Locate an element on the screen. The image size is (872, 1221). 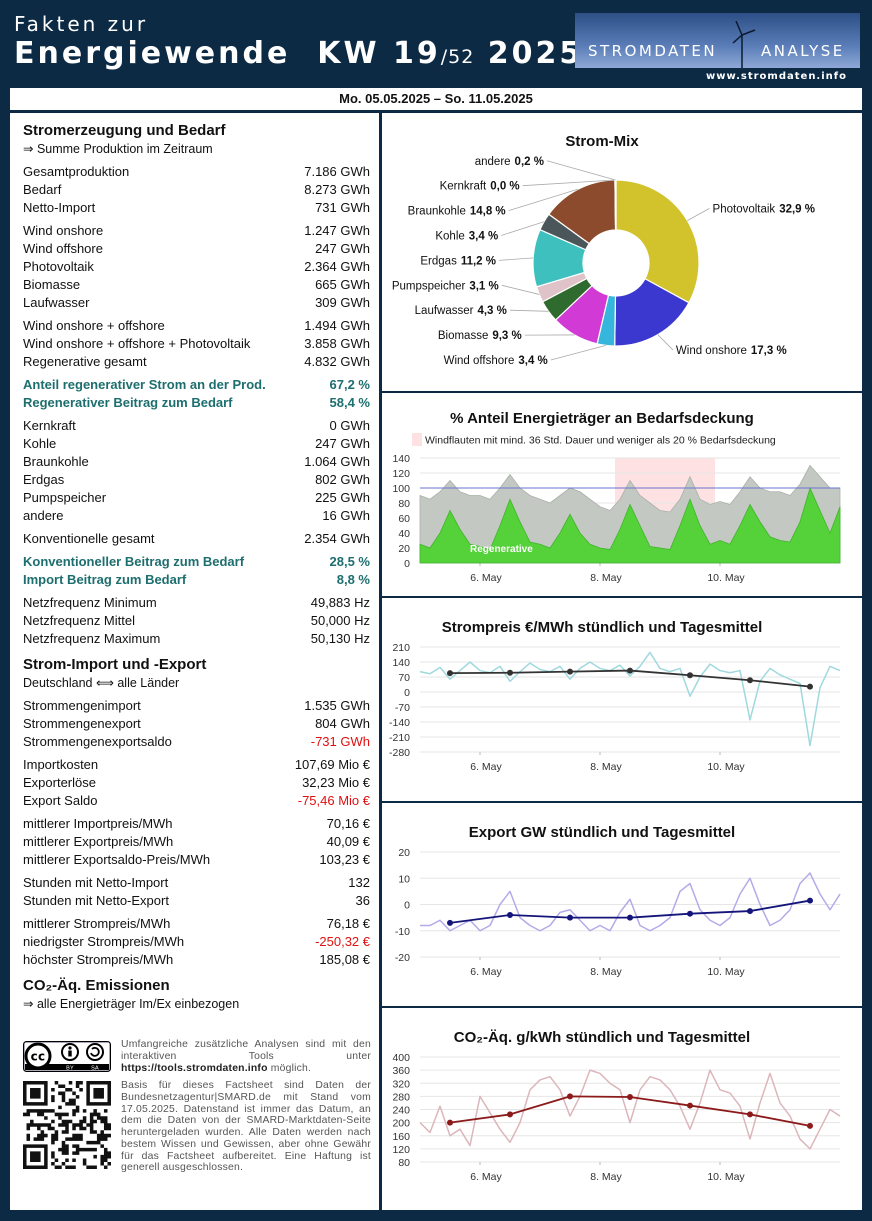
row-label: Regenerative gesamt is located at coordinates (85, 361).